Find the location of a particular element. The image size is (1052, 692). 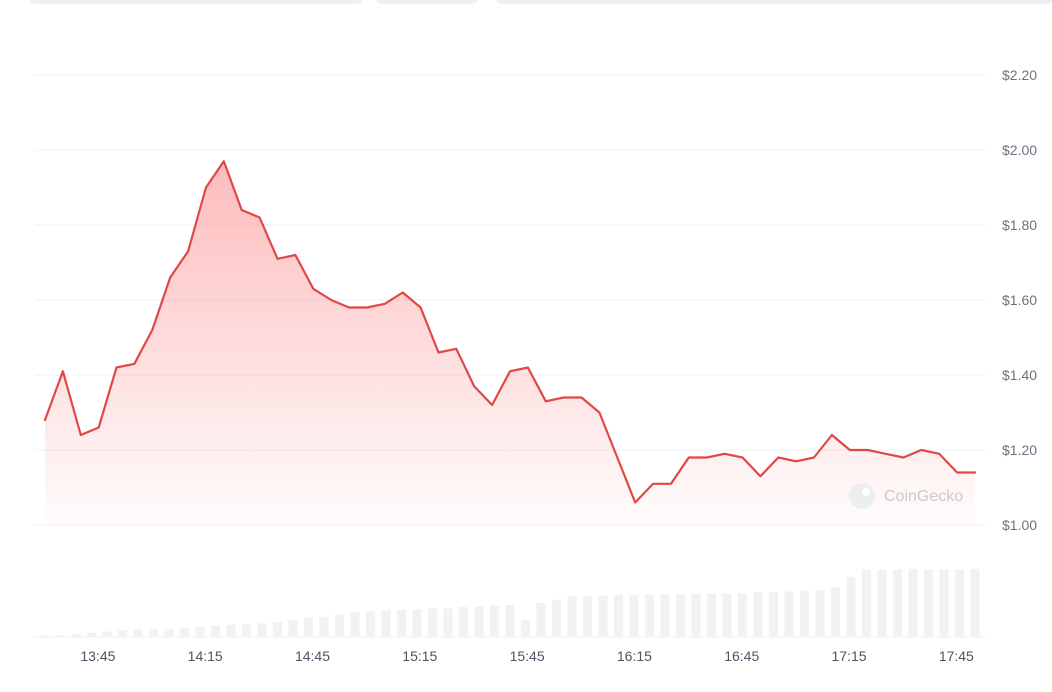

y-tick-label: $1.20 is located at coordinates (1019, 450).